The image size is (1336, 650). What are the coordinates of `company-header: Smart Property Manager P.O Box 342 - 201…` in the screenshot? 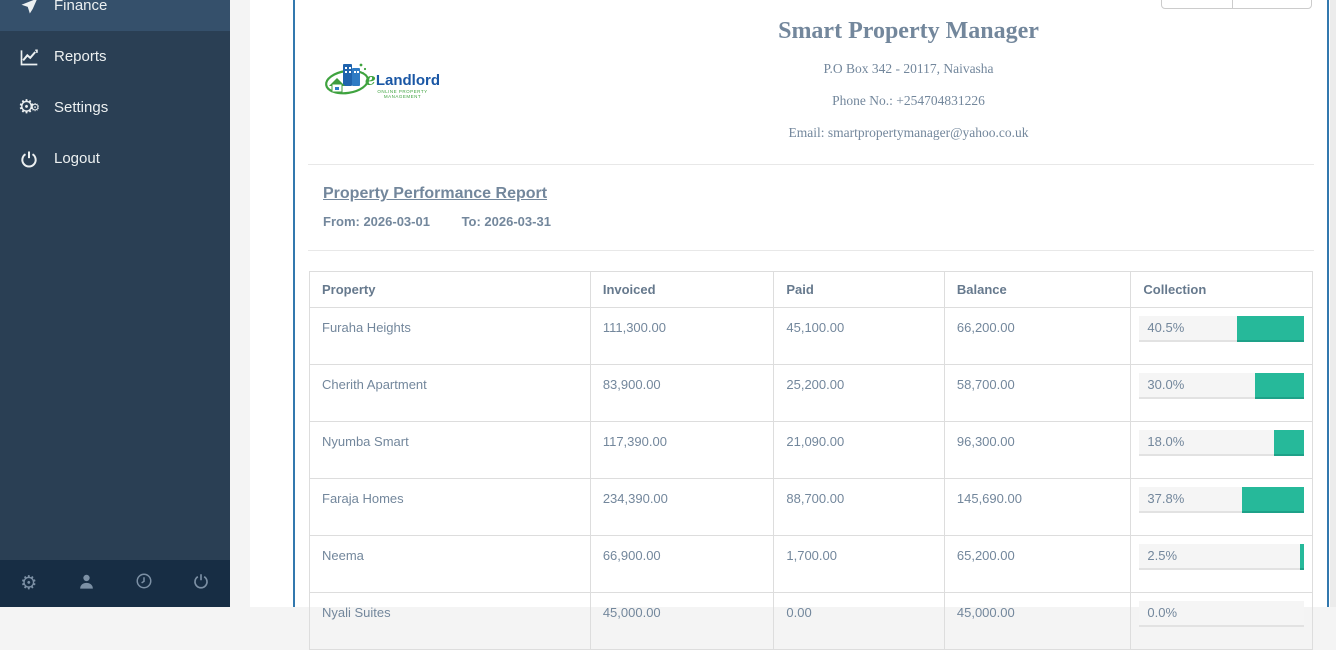 It's located at (908, 70).